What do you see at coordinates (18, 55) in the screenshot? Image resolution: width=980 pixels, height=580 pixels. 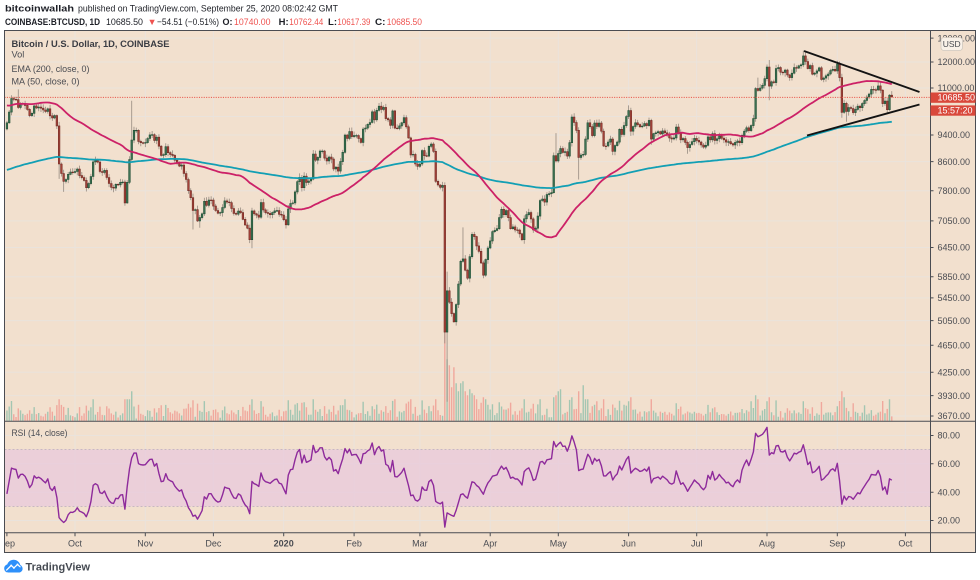 I see `svg-text: Vol` at bounding box center [18, 55].